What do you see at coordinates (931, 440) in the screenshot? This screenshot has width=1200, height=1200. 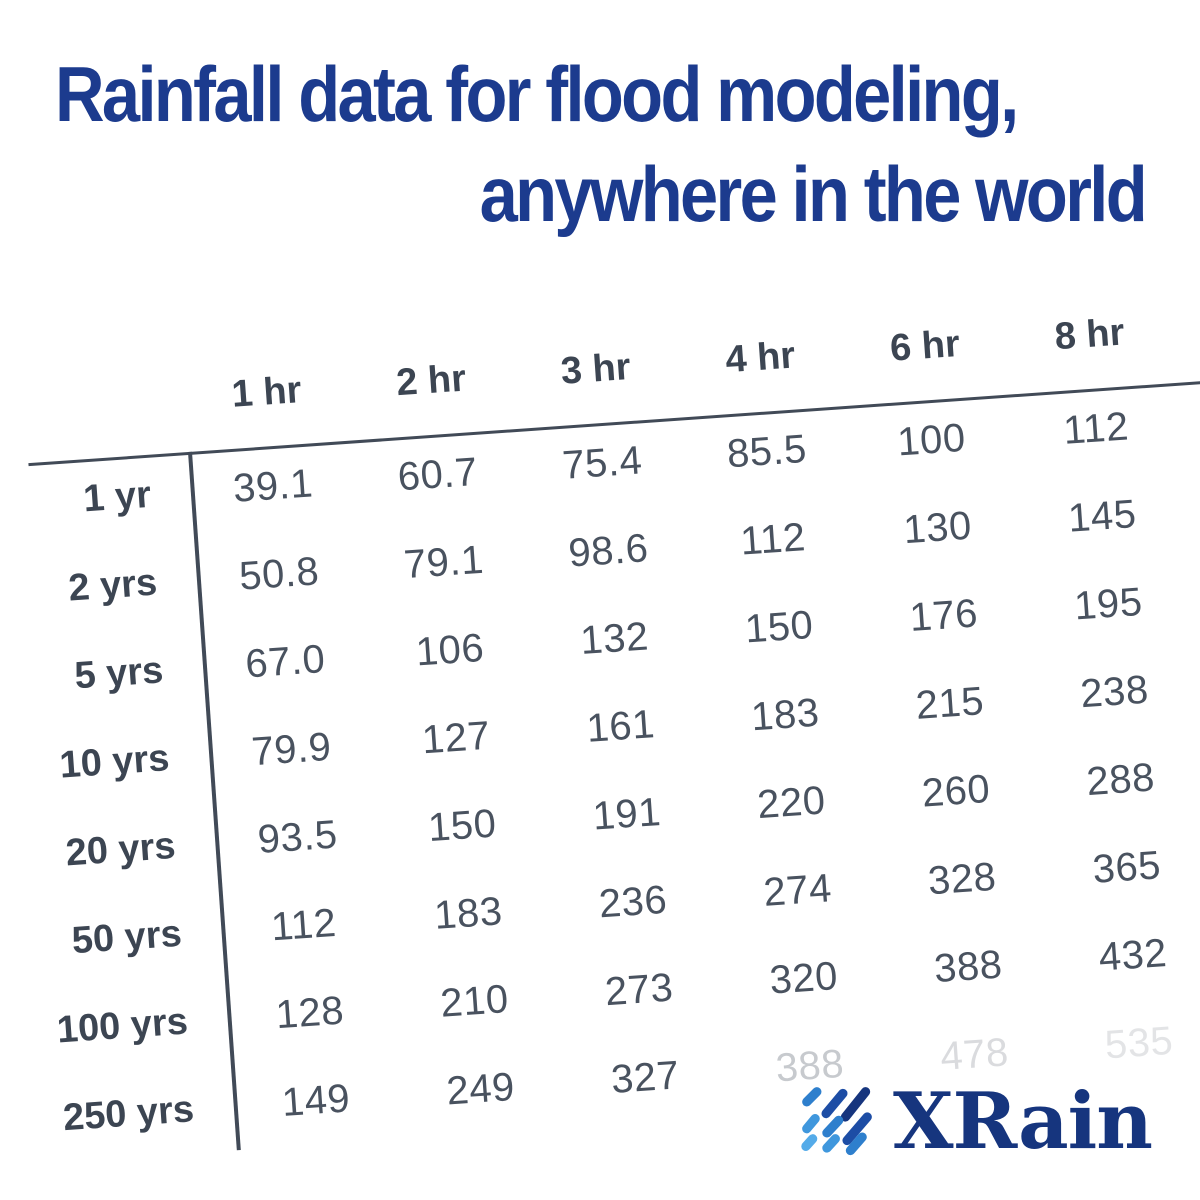 I see `table-cell: 100` at bounding box center [931, 440].